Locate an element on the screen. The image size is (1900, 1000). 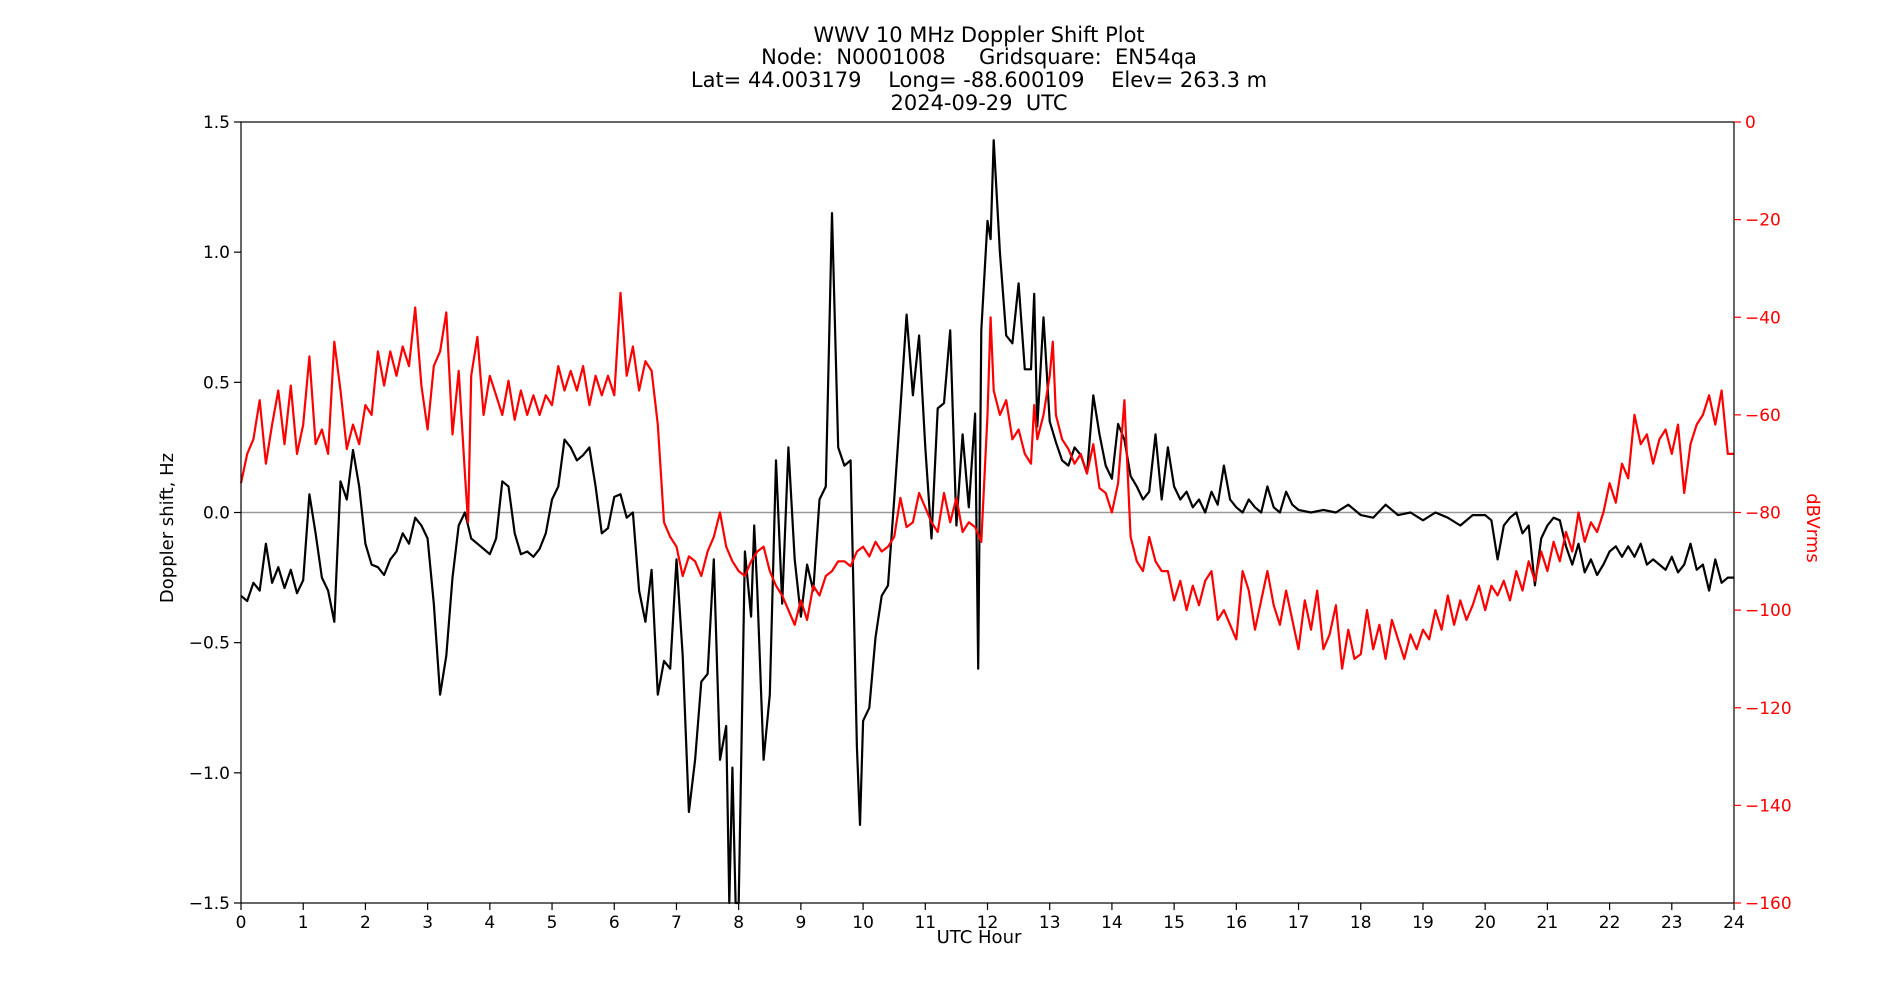
x-tick-label: 13 is located at coordinates (1050, 923).